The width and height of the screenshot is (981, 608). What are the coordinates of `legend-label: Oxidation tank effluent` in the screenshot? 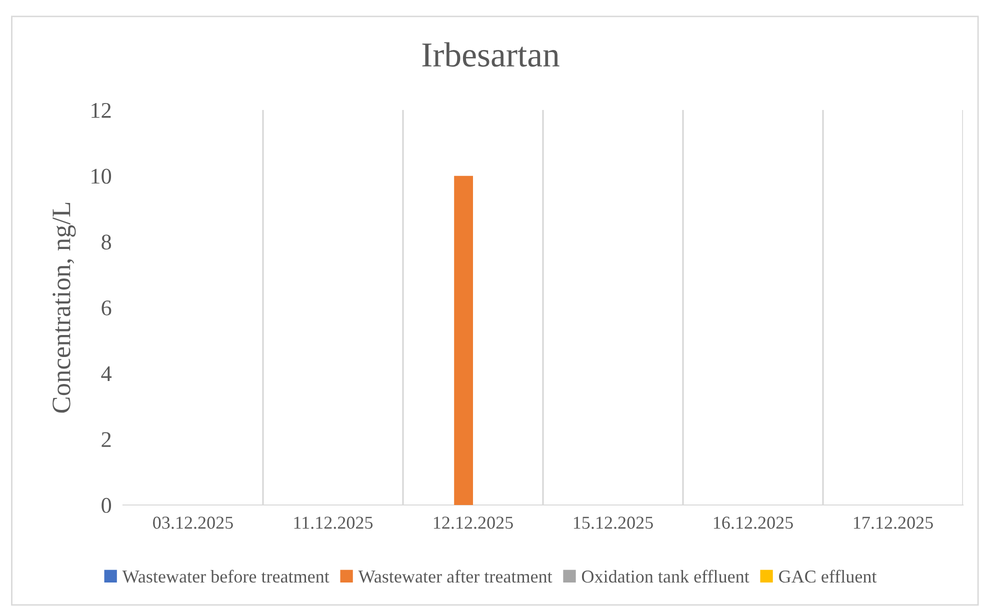 It's located at (666, 576).